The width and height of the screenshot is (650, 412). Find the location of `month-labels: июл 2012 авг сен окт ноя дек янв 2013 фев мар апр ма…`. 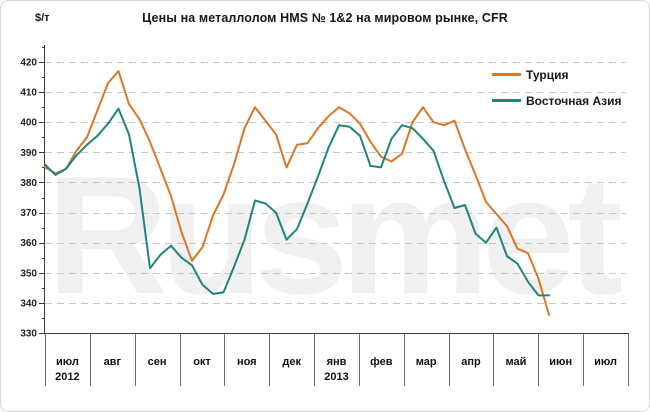

month-labels: июл 2012 авг сен окт ноя дек янв 2013 фев мар апр ма… is located at coordinates (336, 369).